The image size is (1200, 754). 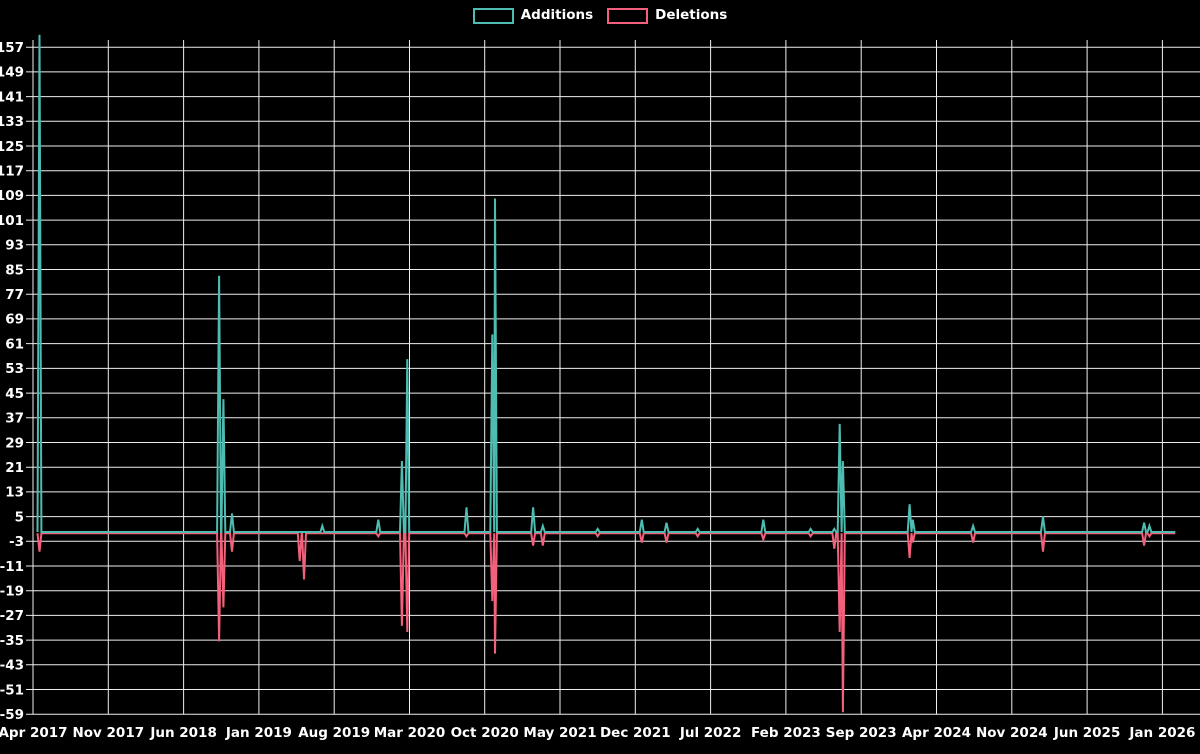 What do you see at coordinates (1012, 733) in the screenshot?
I see `x-tick-label: Nov 2024` at bounding box center [1012, 733].